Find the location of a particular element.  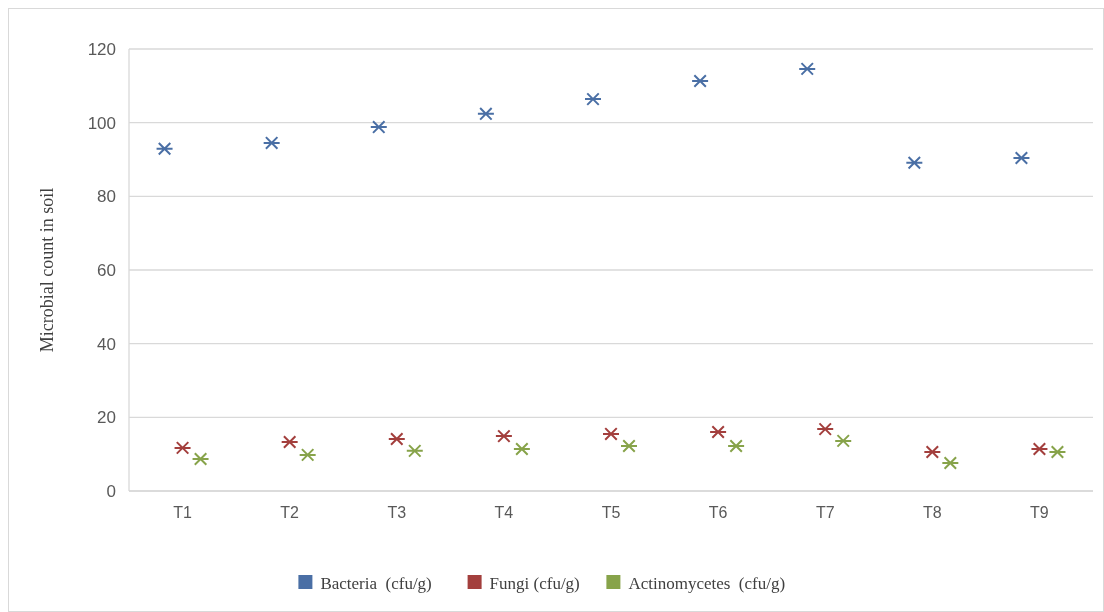

y-tick-label: 120 is located at coordinates (101, 49).